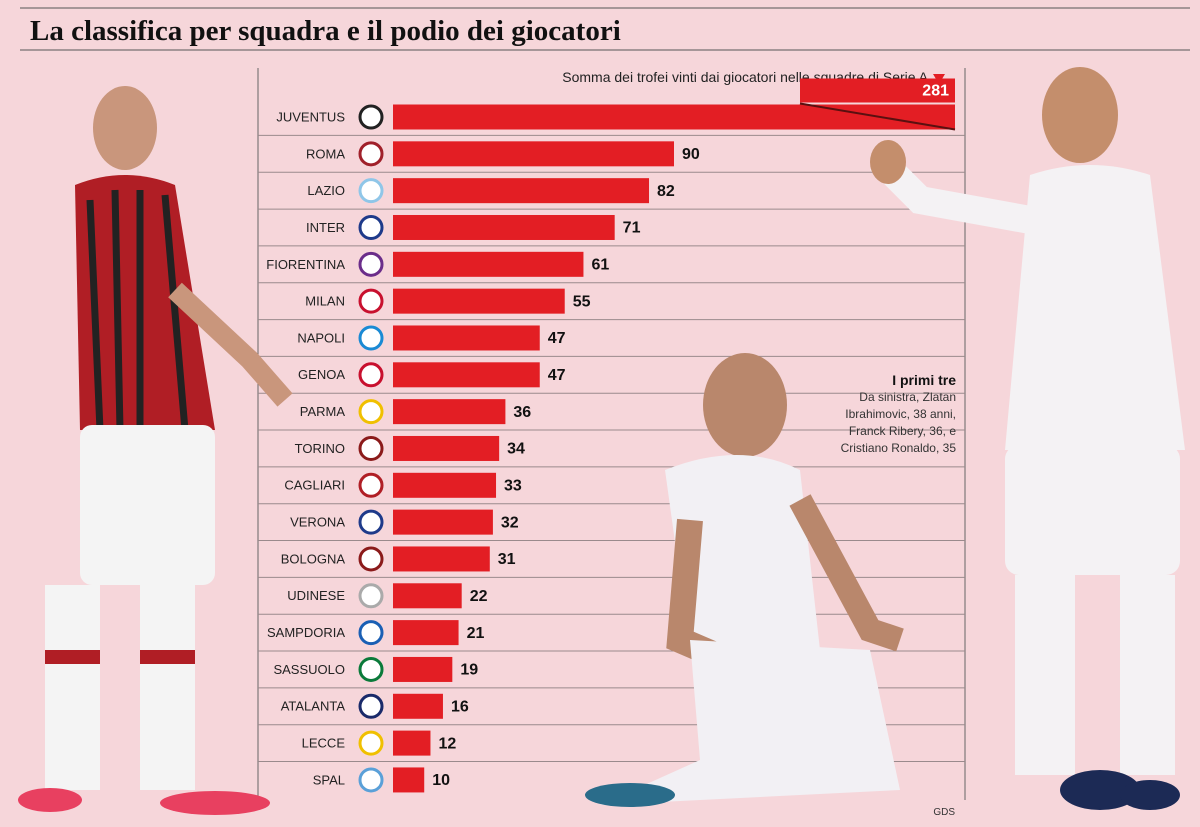 This screenshot has width=1200, height=827. Describe the element at coordinates (944, 812) in the screenshot. I see `source: GDS` at that location.